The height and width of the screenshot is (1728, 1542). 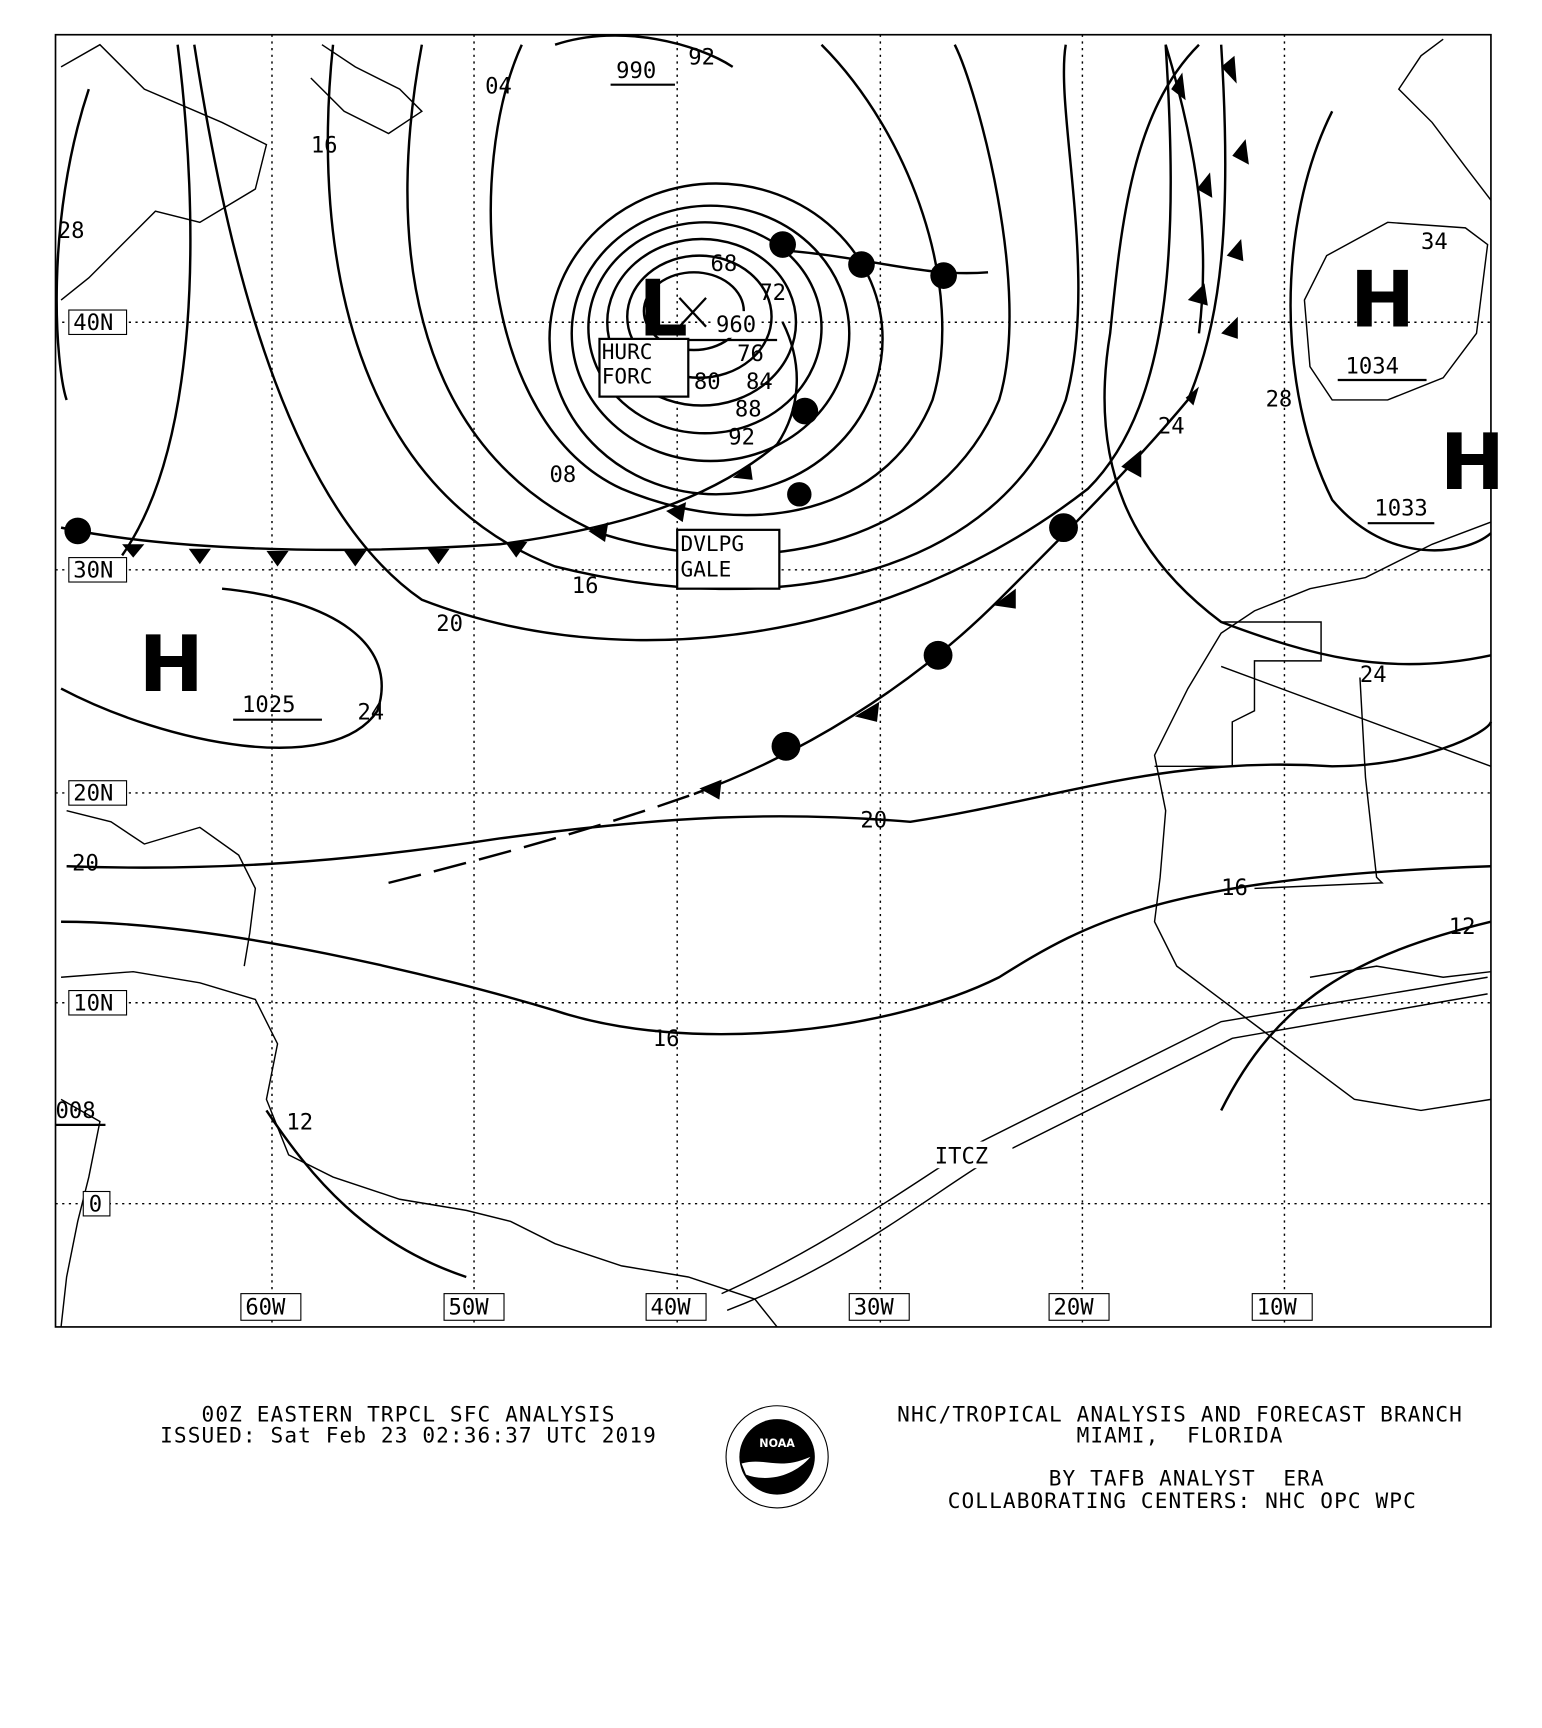 I want to click on isobar-label: 04, so click(x=498, y=87).